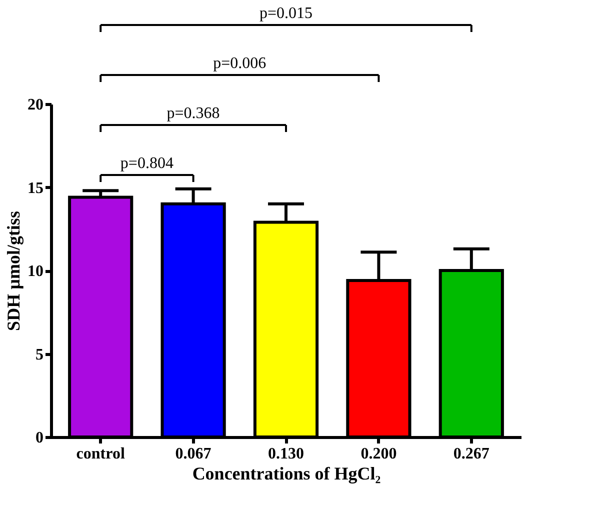  Describe the element at coordinates (40, 355) in the screenshot. I see `y-tick-label: 5` at that location.